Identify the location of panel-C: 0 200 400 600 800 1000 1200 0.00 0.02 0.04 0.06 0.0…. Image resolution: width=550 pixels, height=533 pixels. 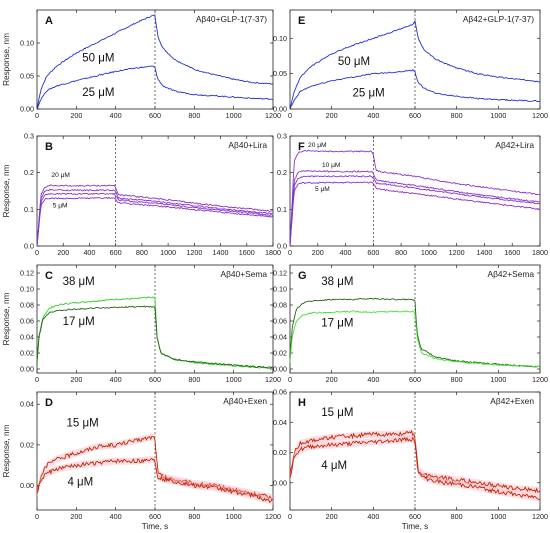
(141, 324).